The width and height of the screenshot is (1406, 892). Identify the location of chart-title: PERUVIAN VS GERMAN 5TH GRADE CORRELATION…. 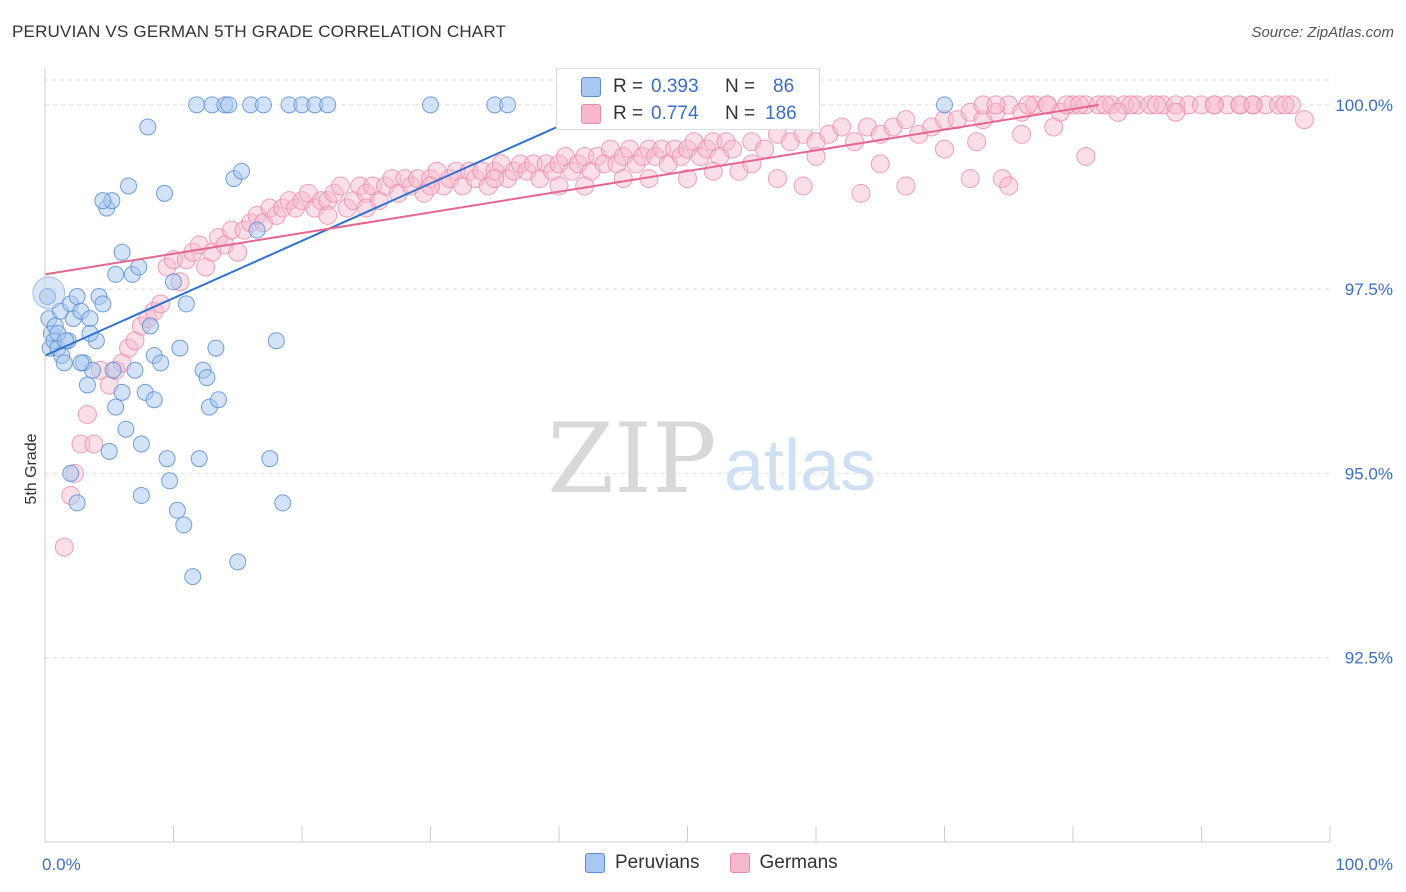
(259, 31).